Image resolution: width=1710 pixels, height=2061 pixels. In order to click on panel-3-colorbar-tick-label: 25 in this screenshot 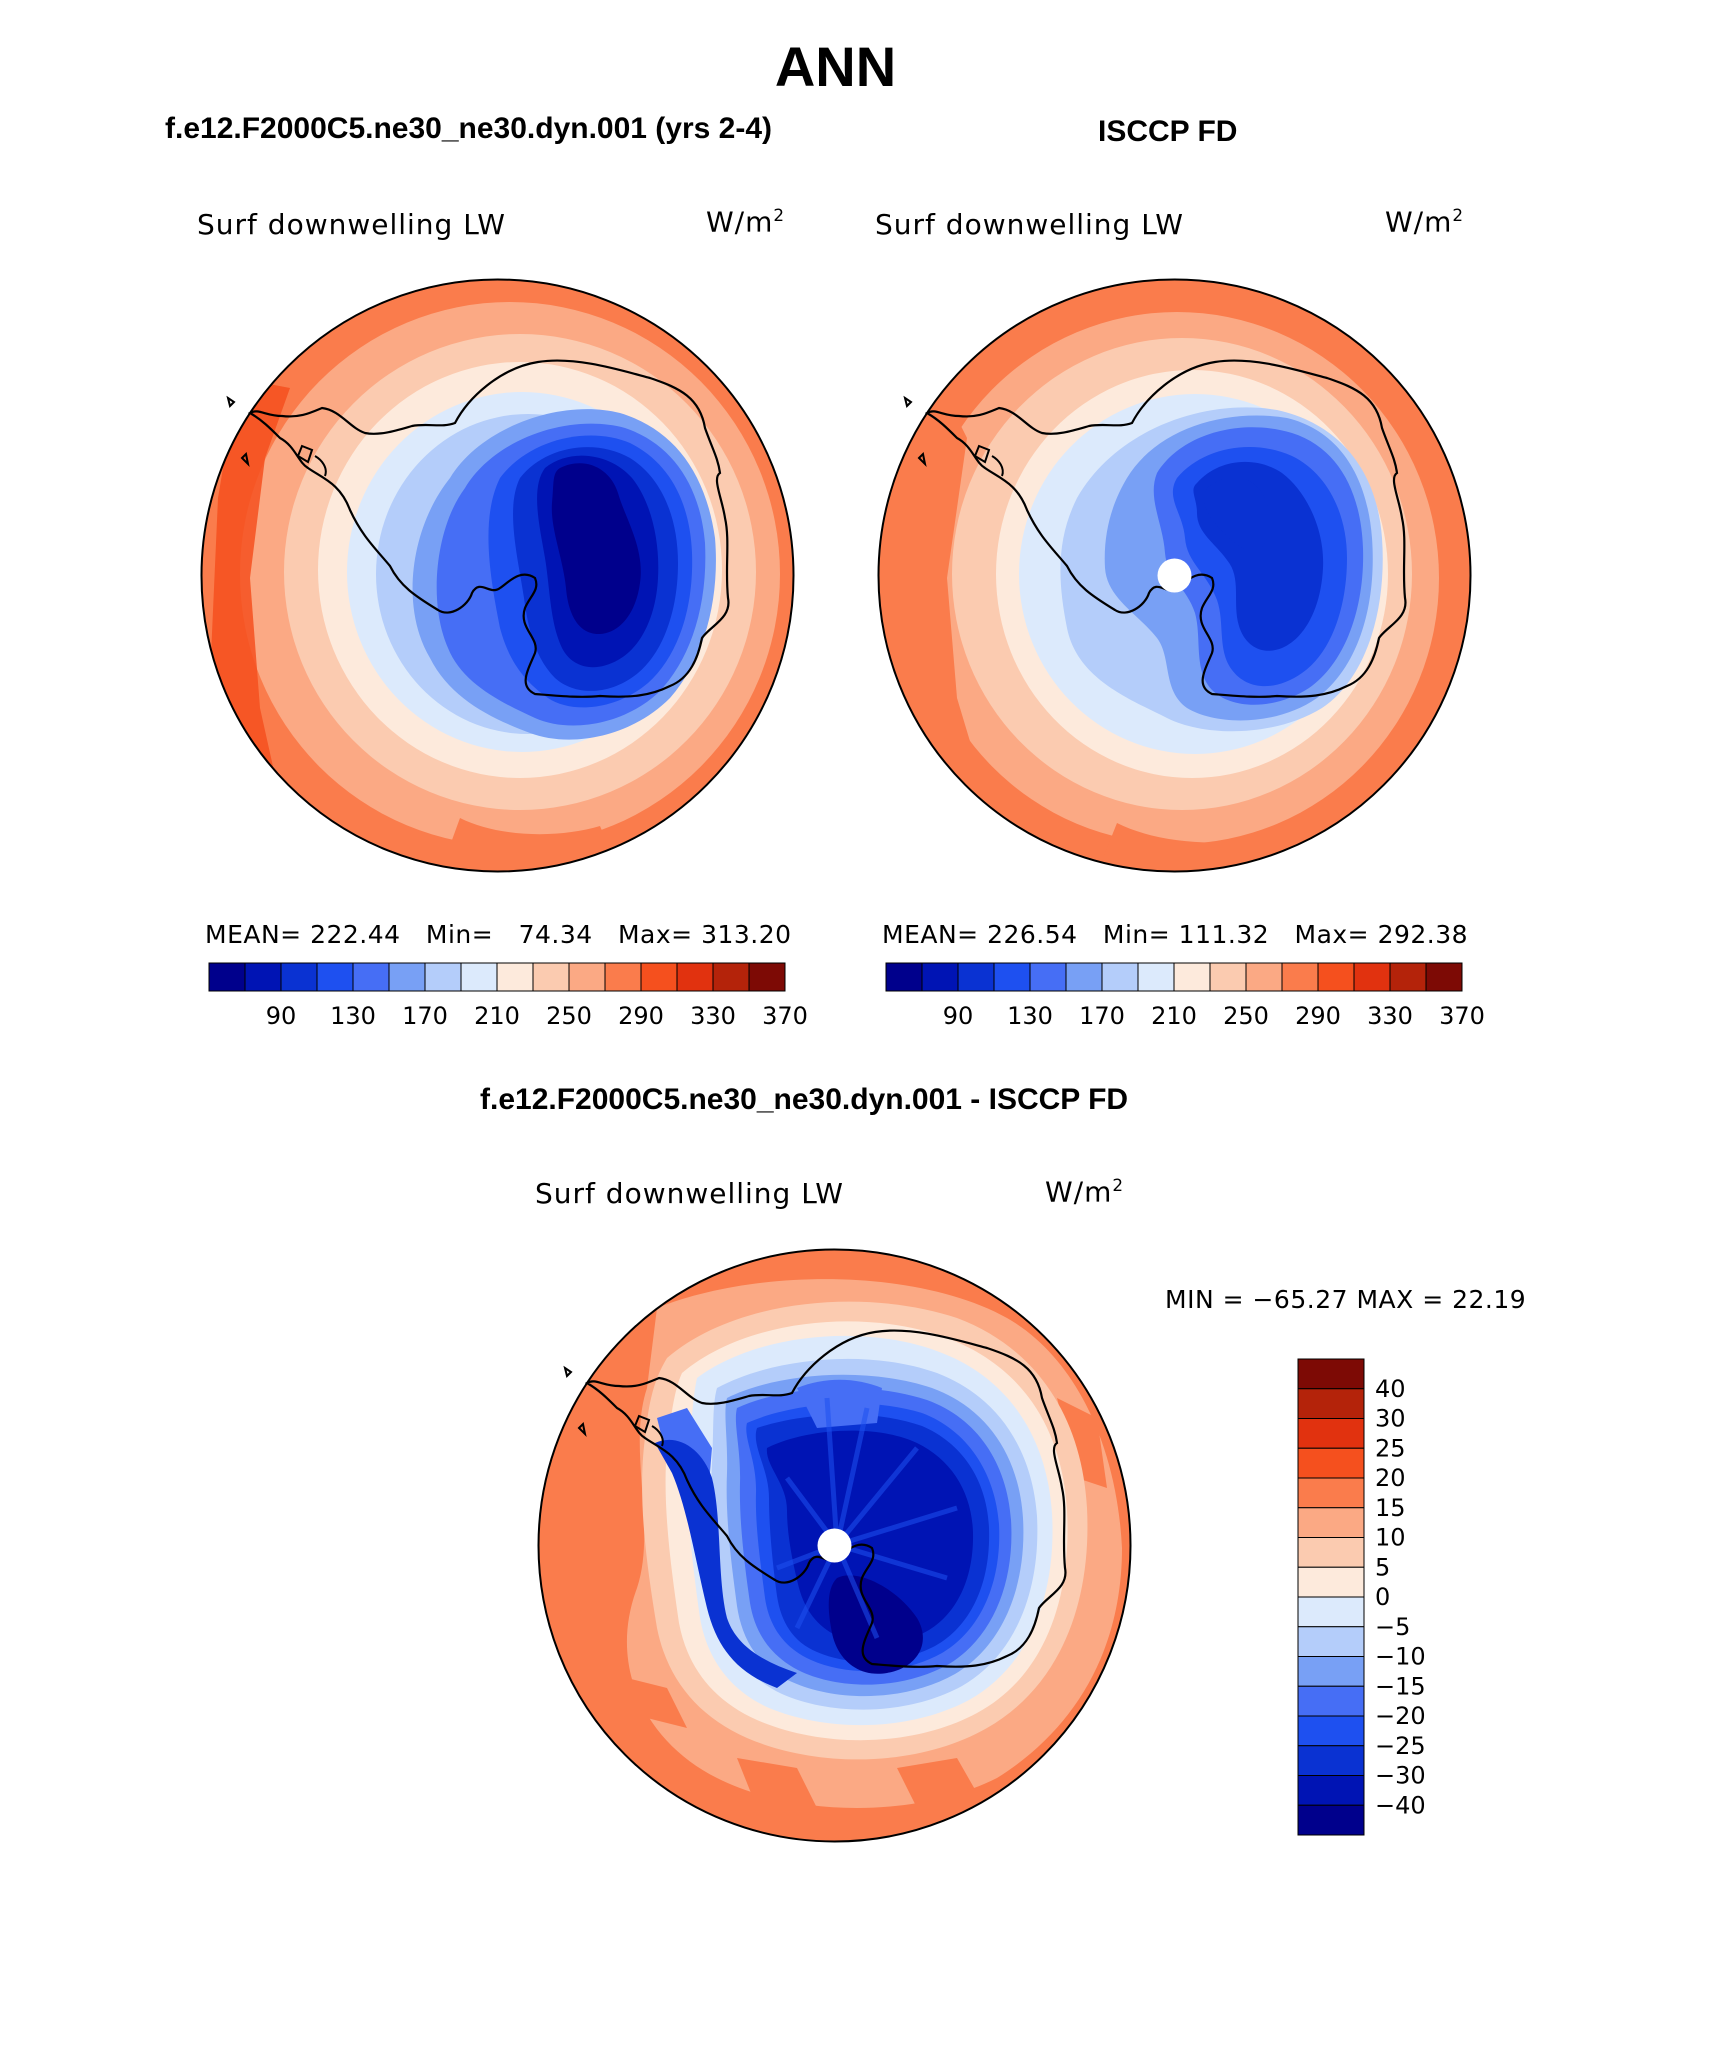, I will do `click(1390, 1448)`.